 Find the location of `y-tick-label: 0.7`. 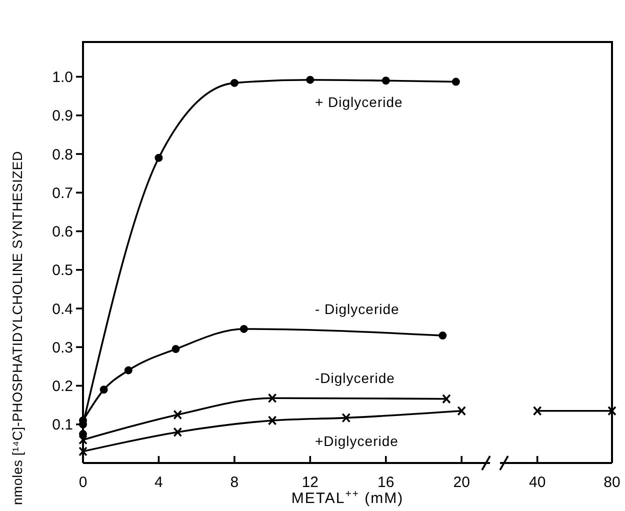

y-tick-label: 0.7 is located at coordinates (62, 193).